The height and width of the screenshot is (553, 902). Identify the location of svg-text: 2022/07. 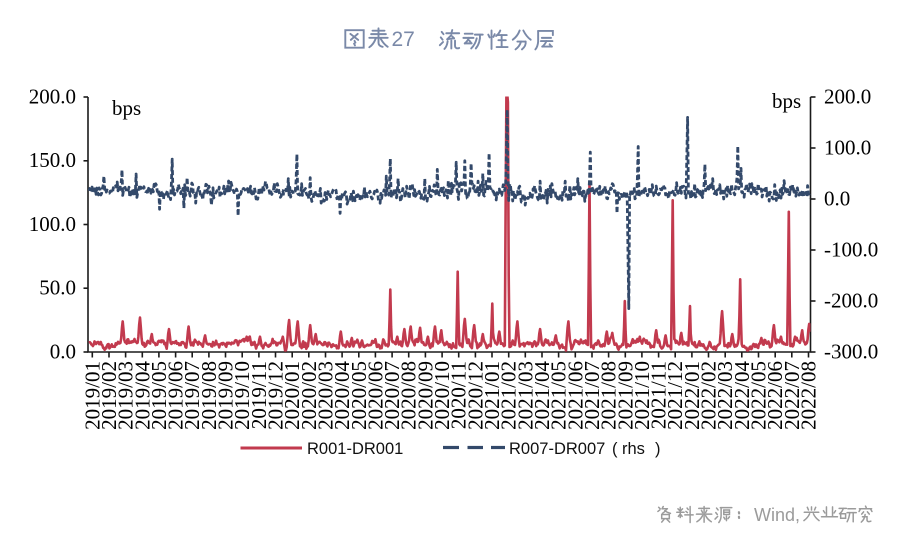
(792, 395).